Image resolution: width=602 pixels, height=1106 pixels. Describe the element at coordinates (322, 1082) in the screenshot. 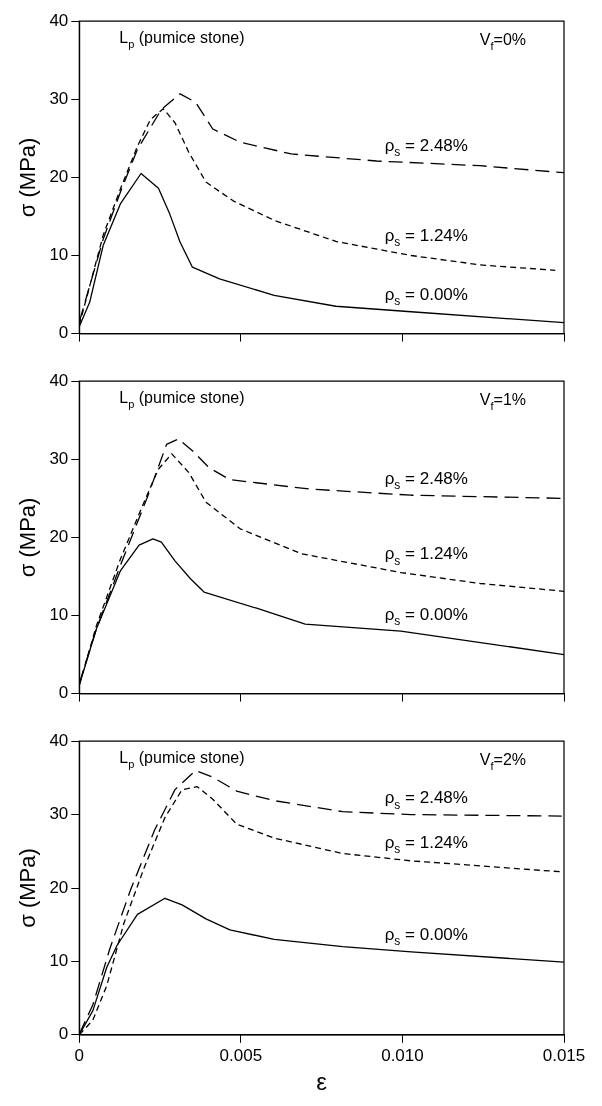

I see `x-axis-title: ε` at that location.